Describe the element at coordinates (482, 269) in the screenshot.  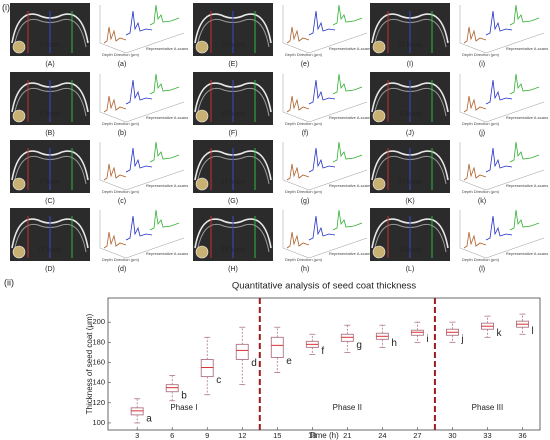
I see `plot-label: (l)` at that location.